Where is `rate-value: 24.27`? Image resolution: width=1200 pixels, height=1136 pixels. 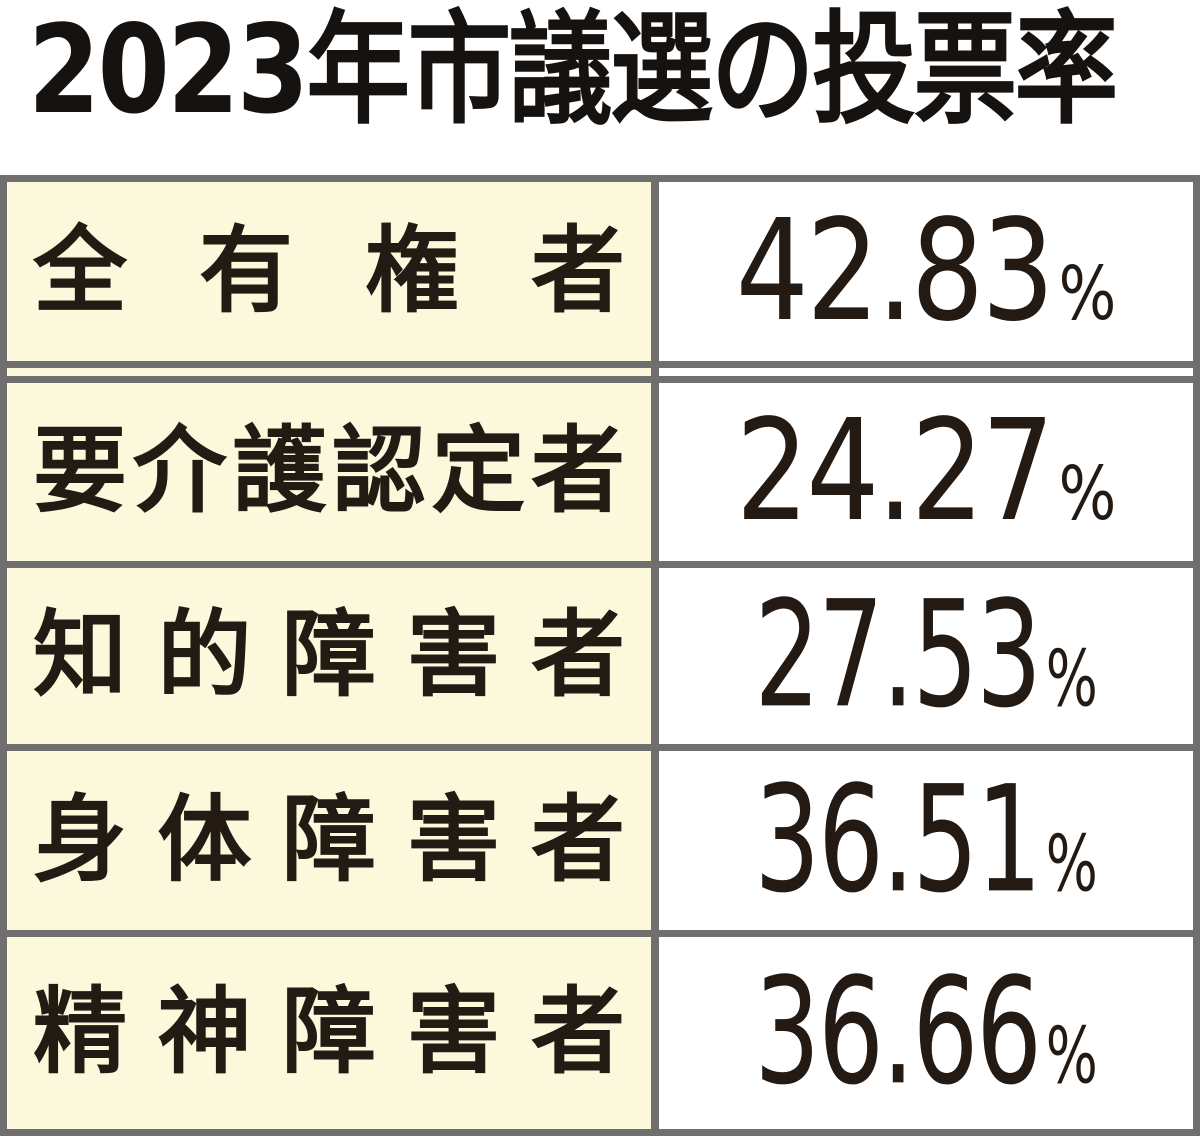 rate-value: 24.27 is located at coordinates (895, 471).